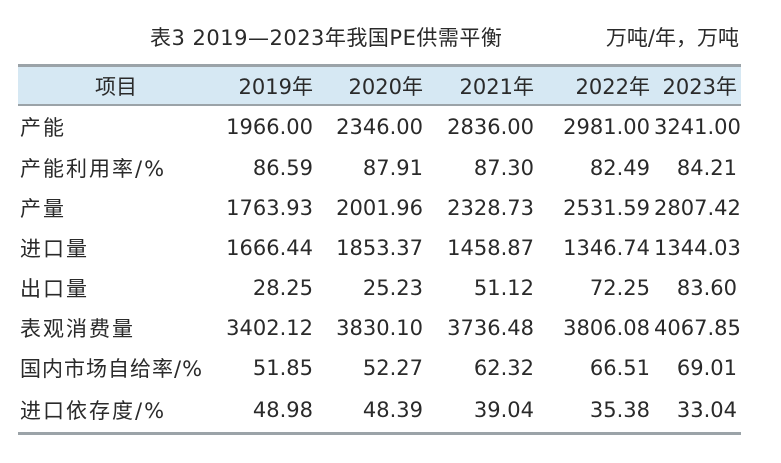 The width and height of the screenshot is (781, 463). Describe the element at coordinates (43, 209) in the screenshot. I see `row-label: 产量` at that location.